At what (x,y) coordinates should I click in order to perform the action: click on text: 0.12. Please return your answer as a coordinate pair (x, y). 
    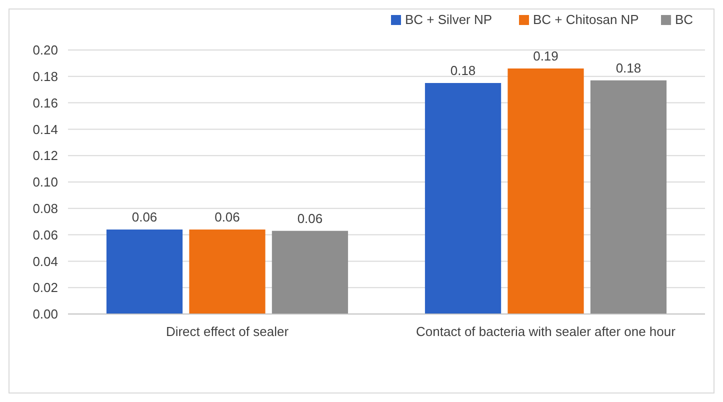
    Looking at the image, I should click on (45, 156).